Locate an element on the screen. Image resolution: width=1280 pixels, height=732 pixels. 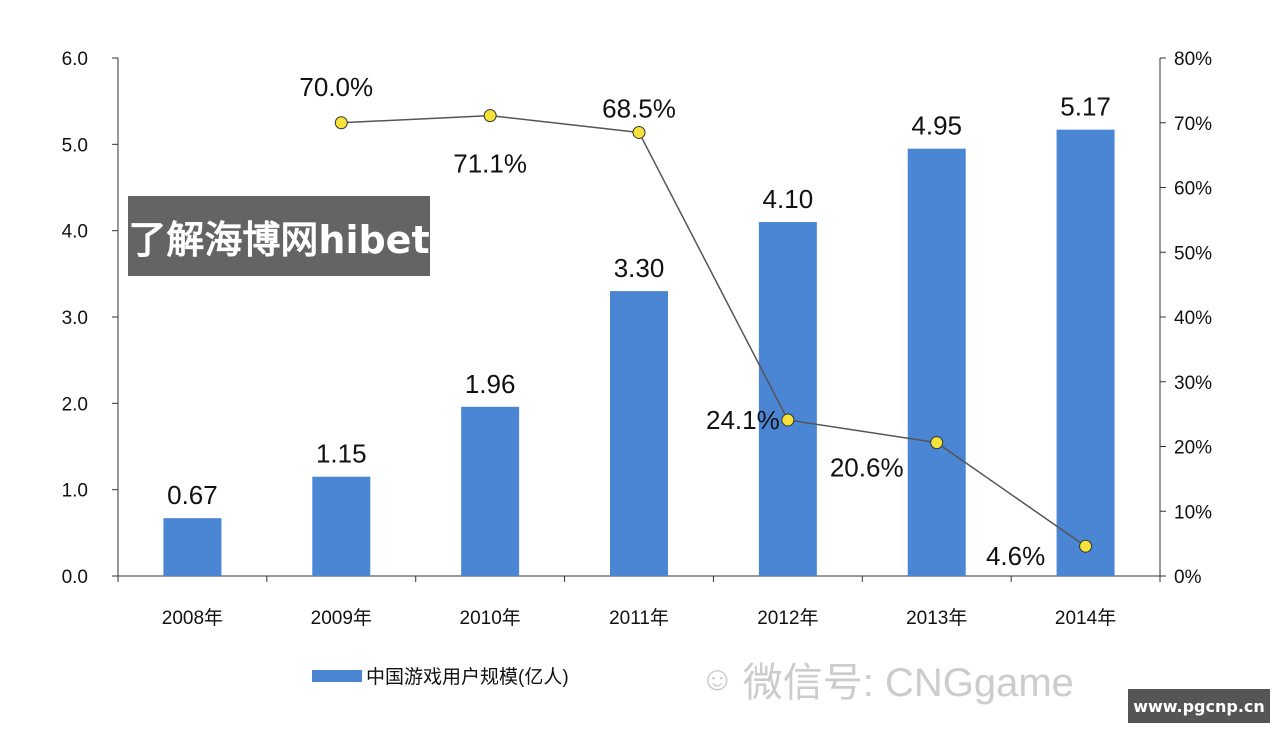
watermark: ☺ 微信号: CNGgame is located at coordinates (887, 679).